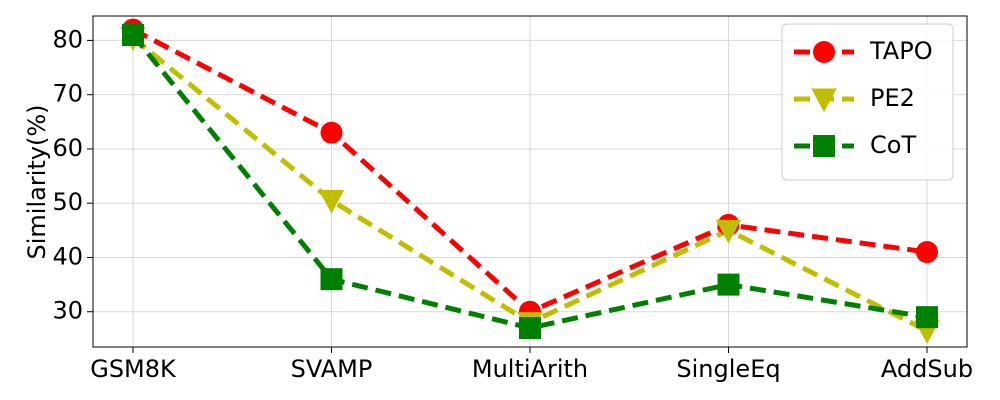 The height and width of the screenshot is (400, 1000). I want to click on legend: TAPO PE2 CoT, so click(867, 102).